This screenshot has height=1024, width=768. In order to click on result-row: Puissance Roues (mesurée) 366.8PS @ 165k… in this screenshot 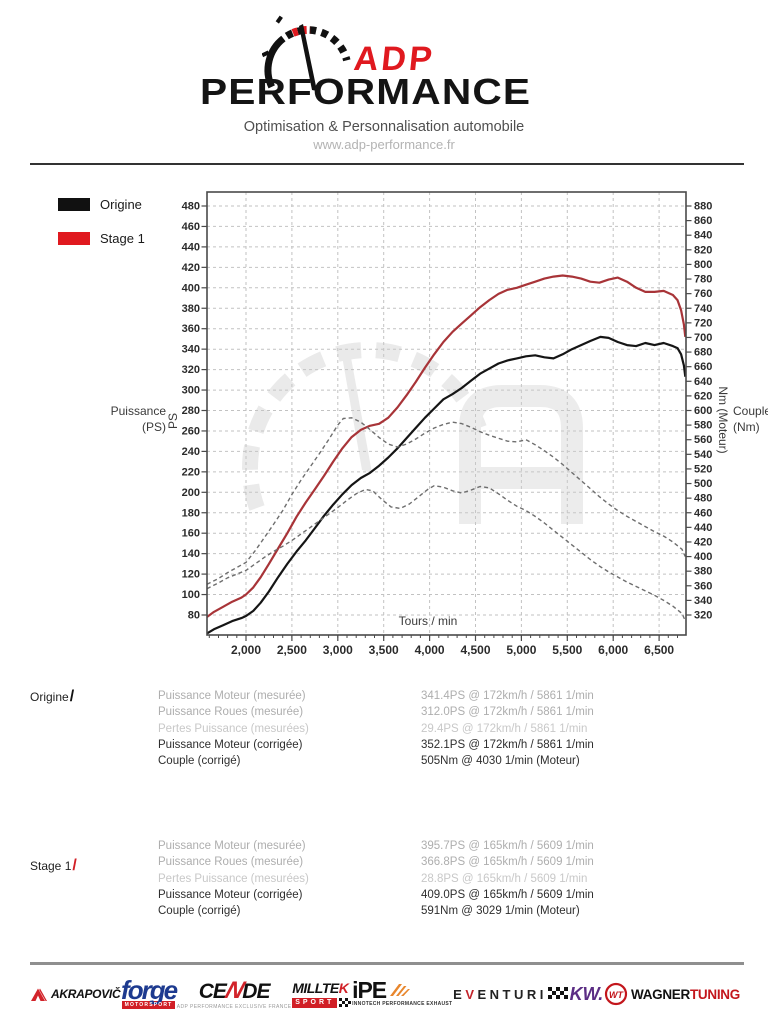, I will do `click(376, 862)`.